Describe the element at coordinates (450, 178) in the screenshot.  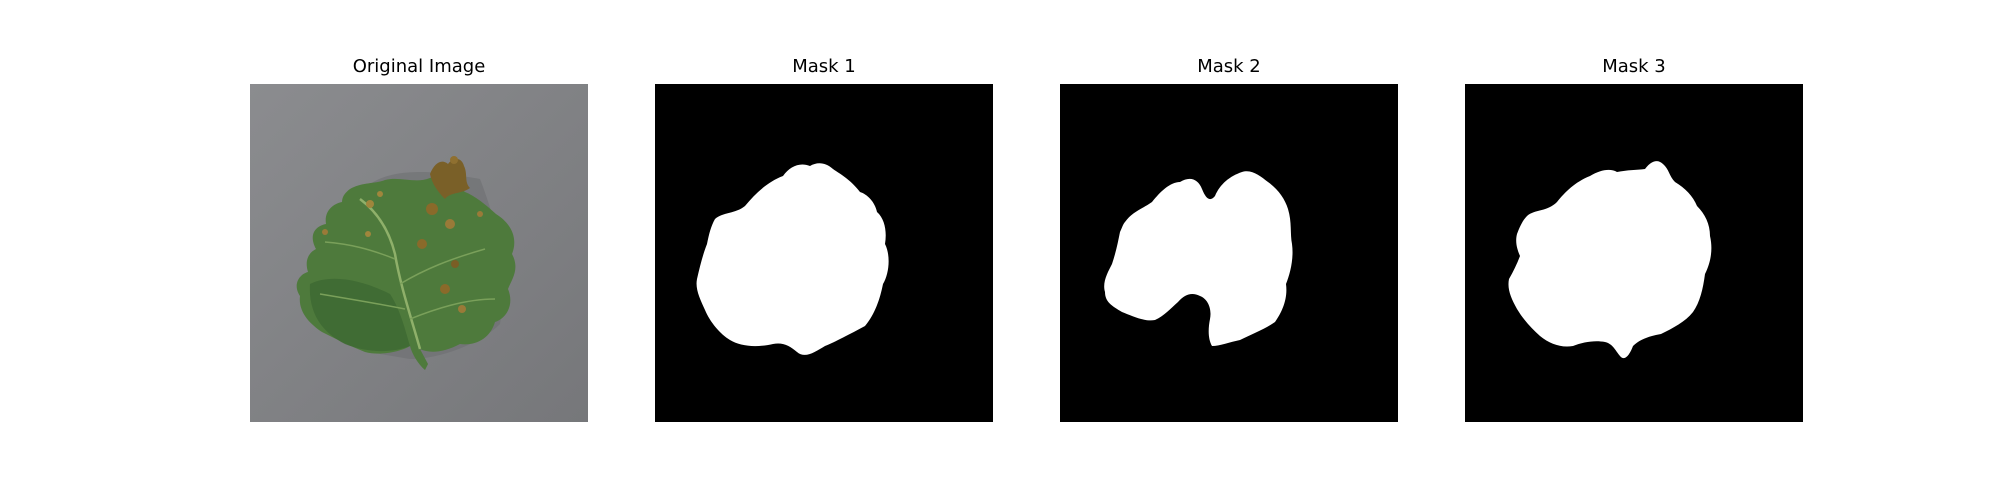
I see `lesion-cluster` at that location.